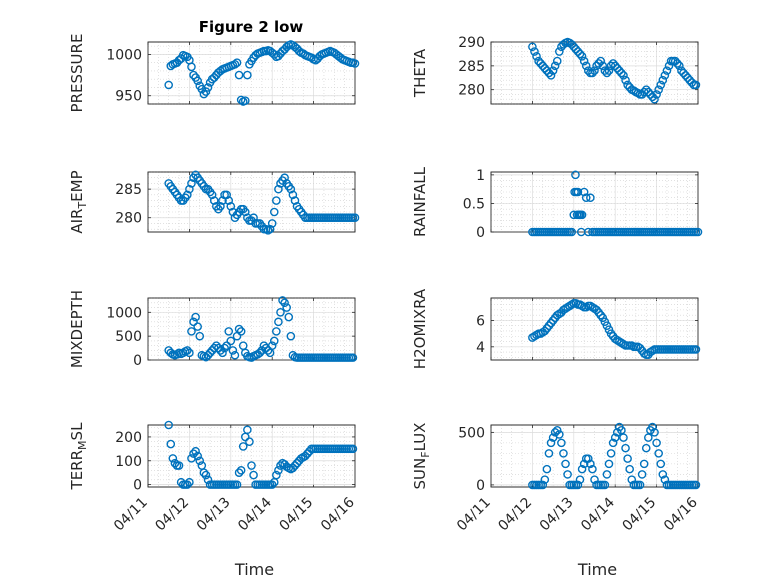 The height and width of the screenshot is (583, 778). Describe the element at coordinates (420, 201) in the screenshot. I see `rainfall-y-axis-label: RAINFALL` at that location.